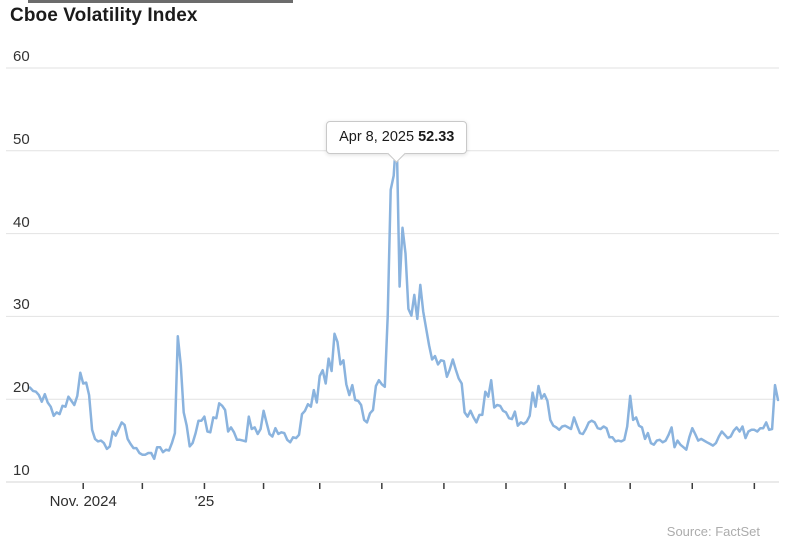 The width and height of the screenshot is (789, 552). Describe the element at coordinates (21, 139) in the screenshot. I see `y-axis-label-50: 50` at that location.